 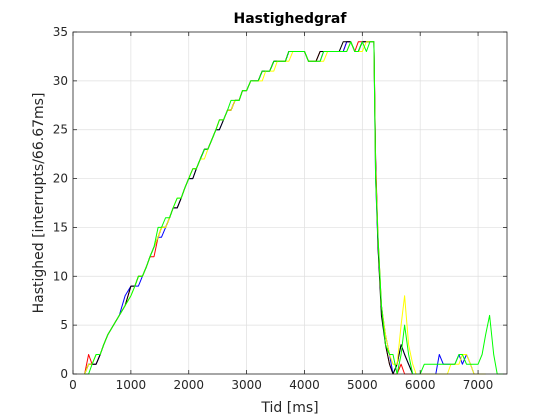 What do you see at coordinates (60, 130) in the screenshot?
I see `y-tick-label: 25` at bounding box center [60, 130].